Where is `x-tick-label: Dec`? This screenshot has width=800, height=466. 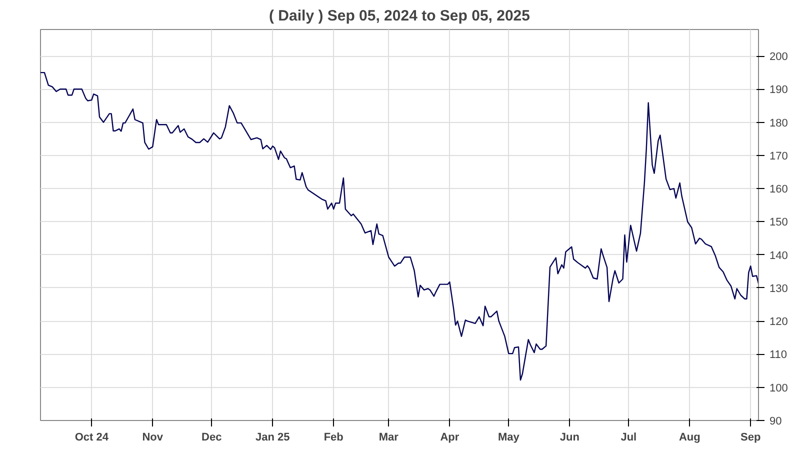 x-tick-label: Dec is located at coordinates (212, 438).